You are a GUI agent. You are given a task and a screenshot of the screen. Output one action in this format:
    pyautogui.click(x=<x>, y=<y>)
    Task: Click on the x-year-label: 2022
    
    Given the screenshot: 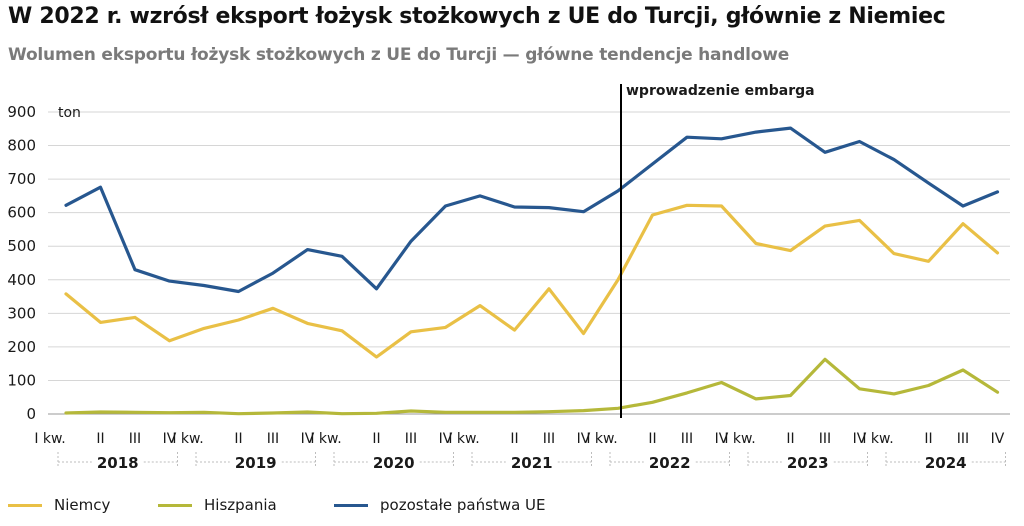 What is the action you would take?
    pyautogui.click(x=670, y=463)
    